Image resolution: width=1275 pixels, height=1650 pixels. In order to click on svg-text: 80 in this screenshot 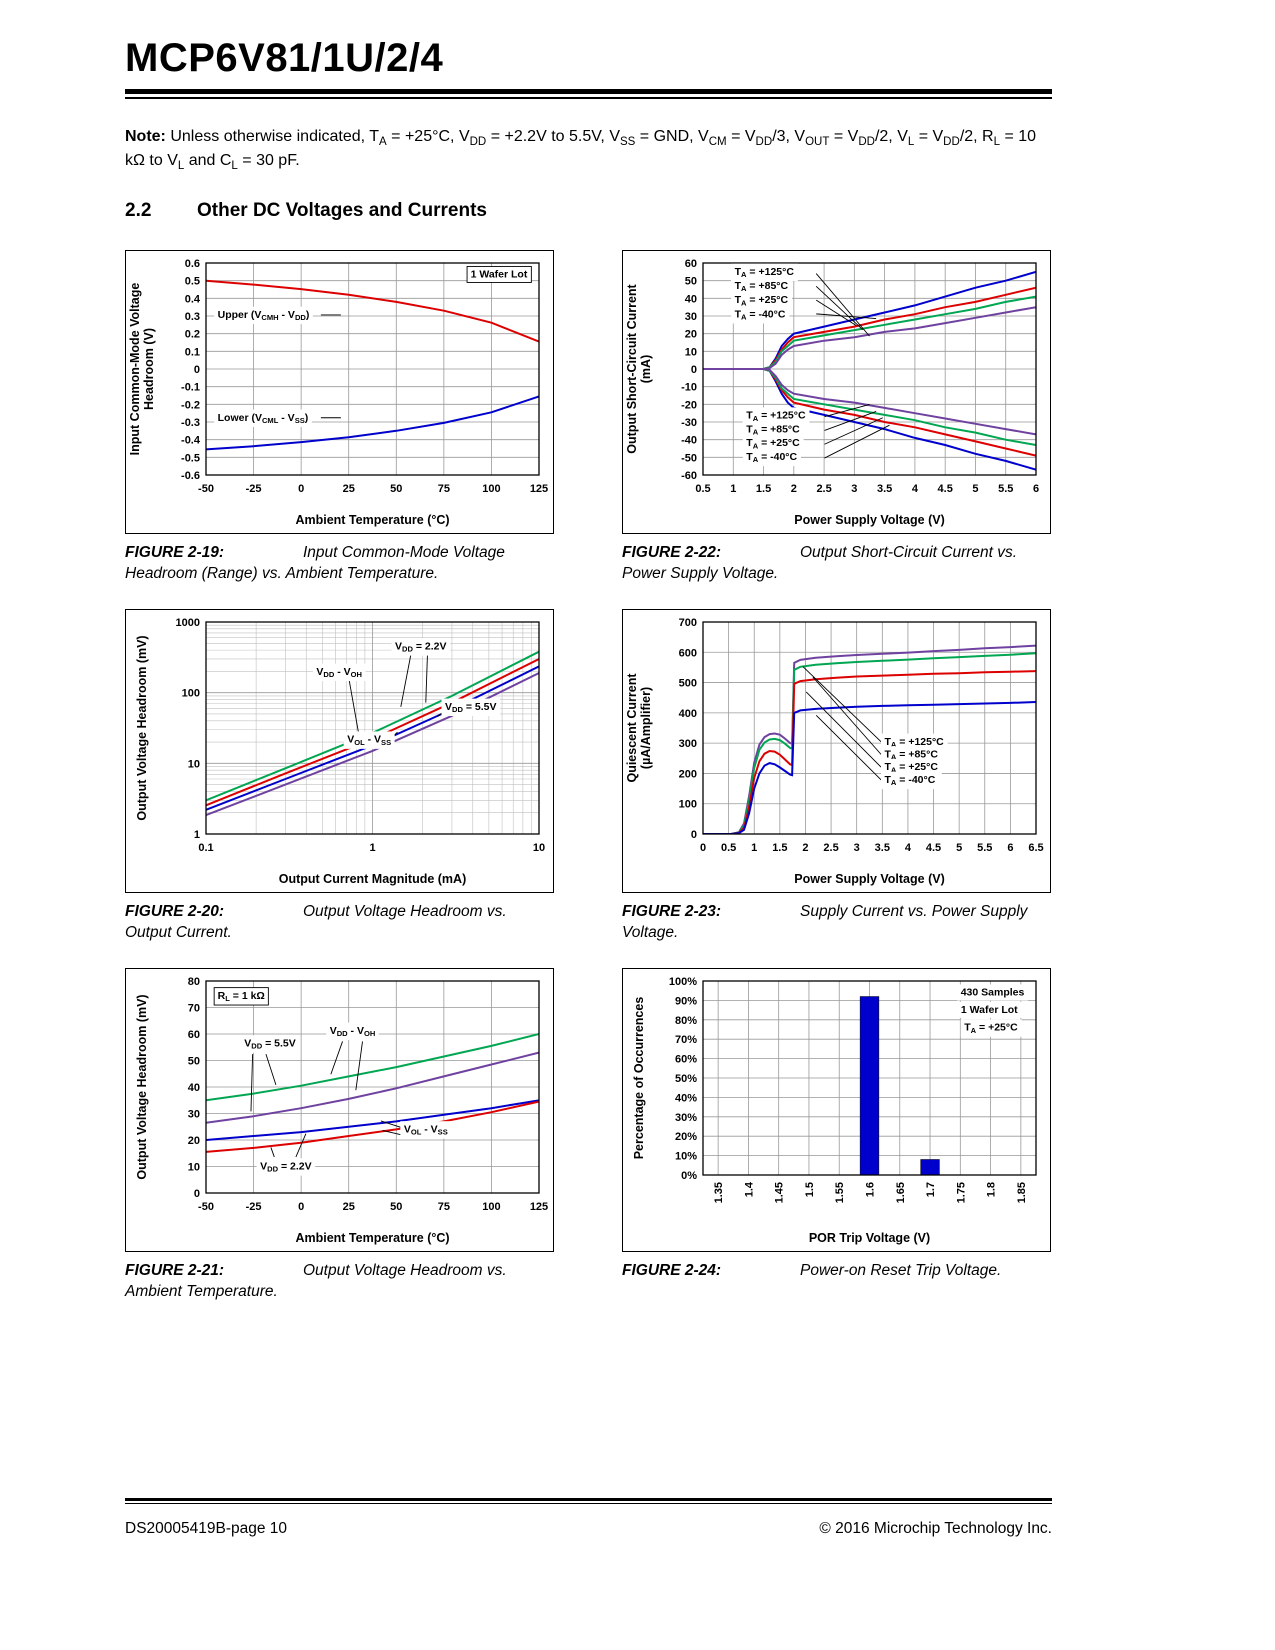, I will do `click(194, 982)`.